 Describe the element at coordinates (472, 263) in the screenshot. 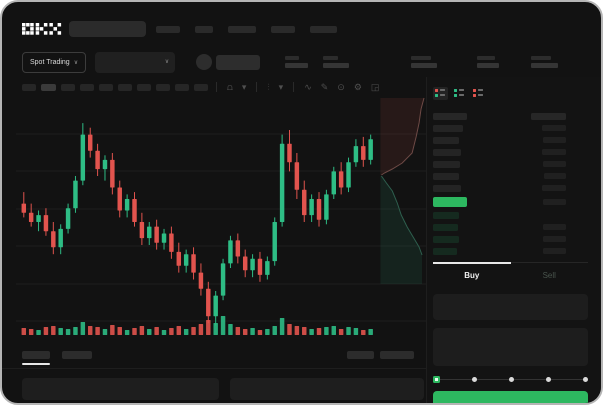

I see `active-tab-indicator` at that location.